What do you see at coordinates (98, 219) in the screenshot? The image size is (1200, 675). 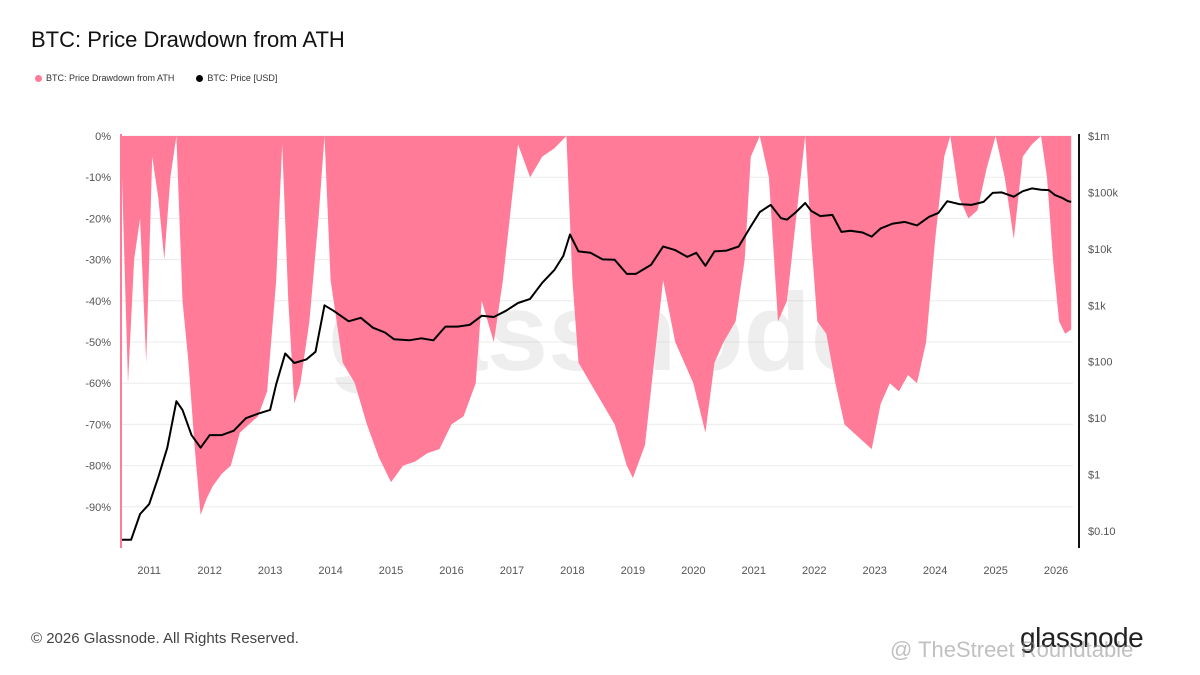 I see `y-left-tick-label: -20%` at bounding box center [98, 219].